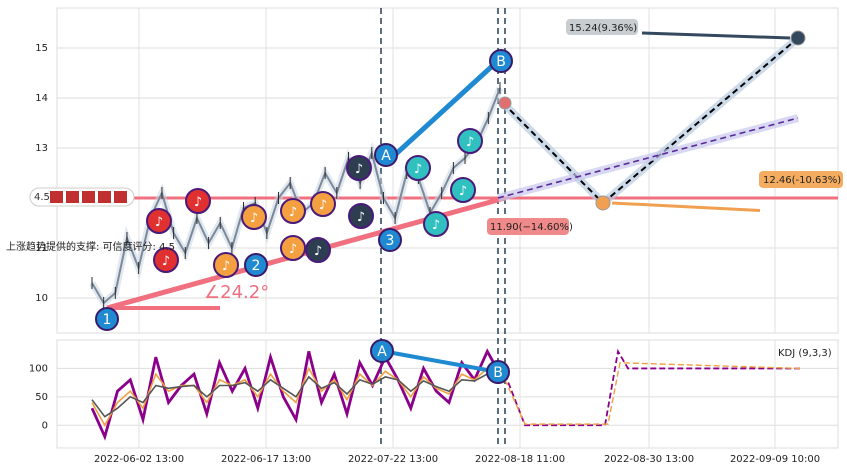  I want to click on forecast-pivot-point, so click(603, 203).